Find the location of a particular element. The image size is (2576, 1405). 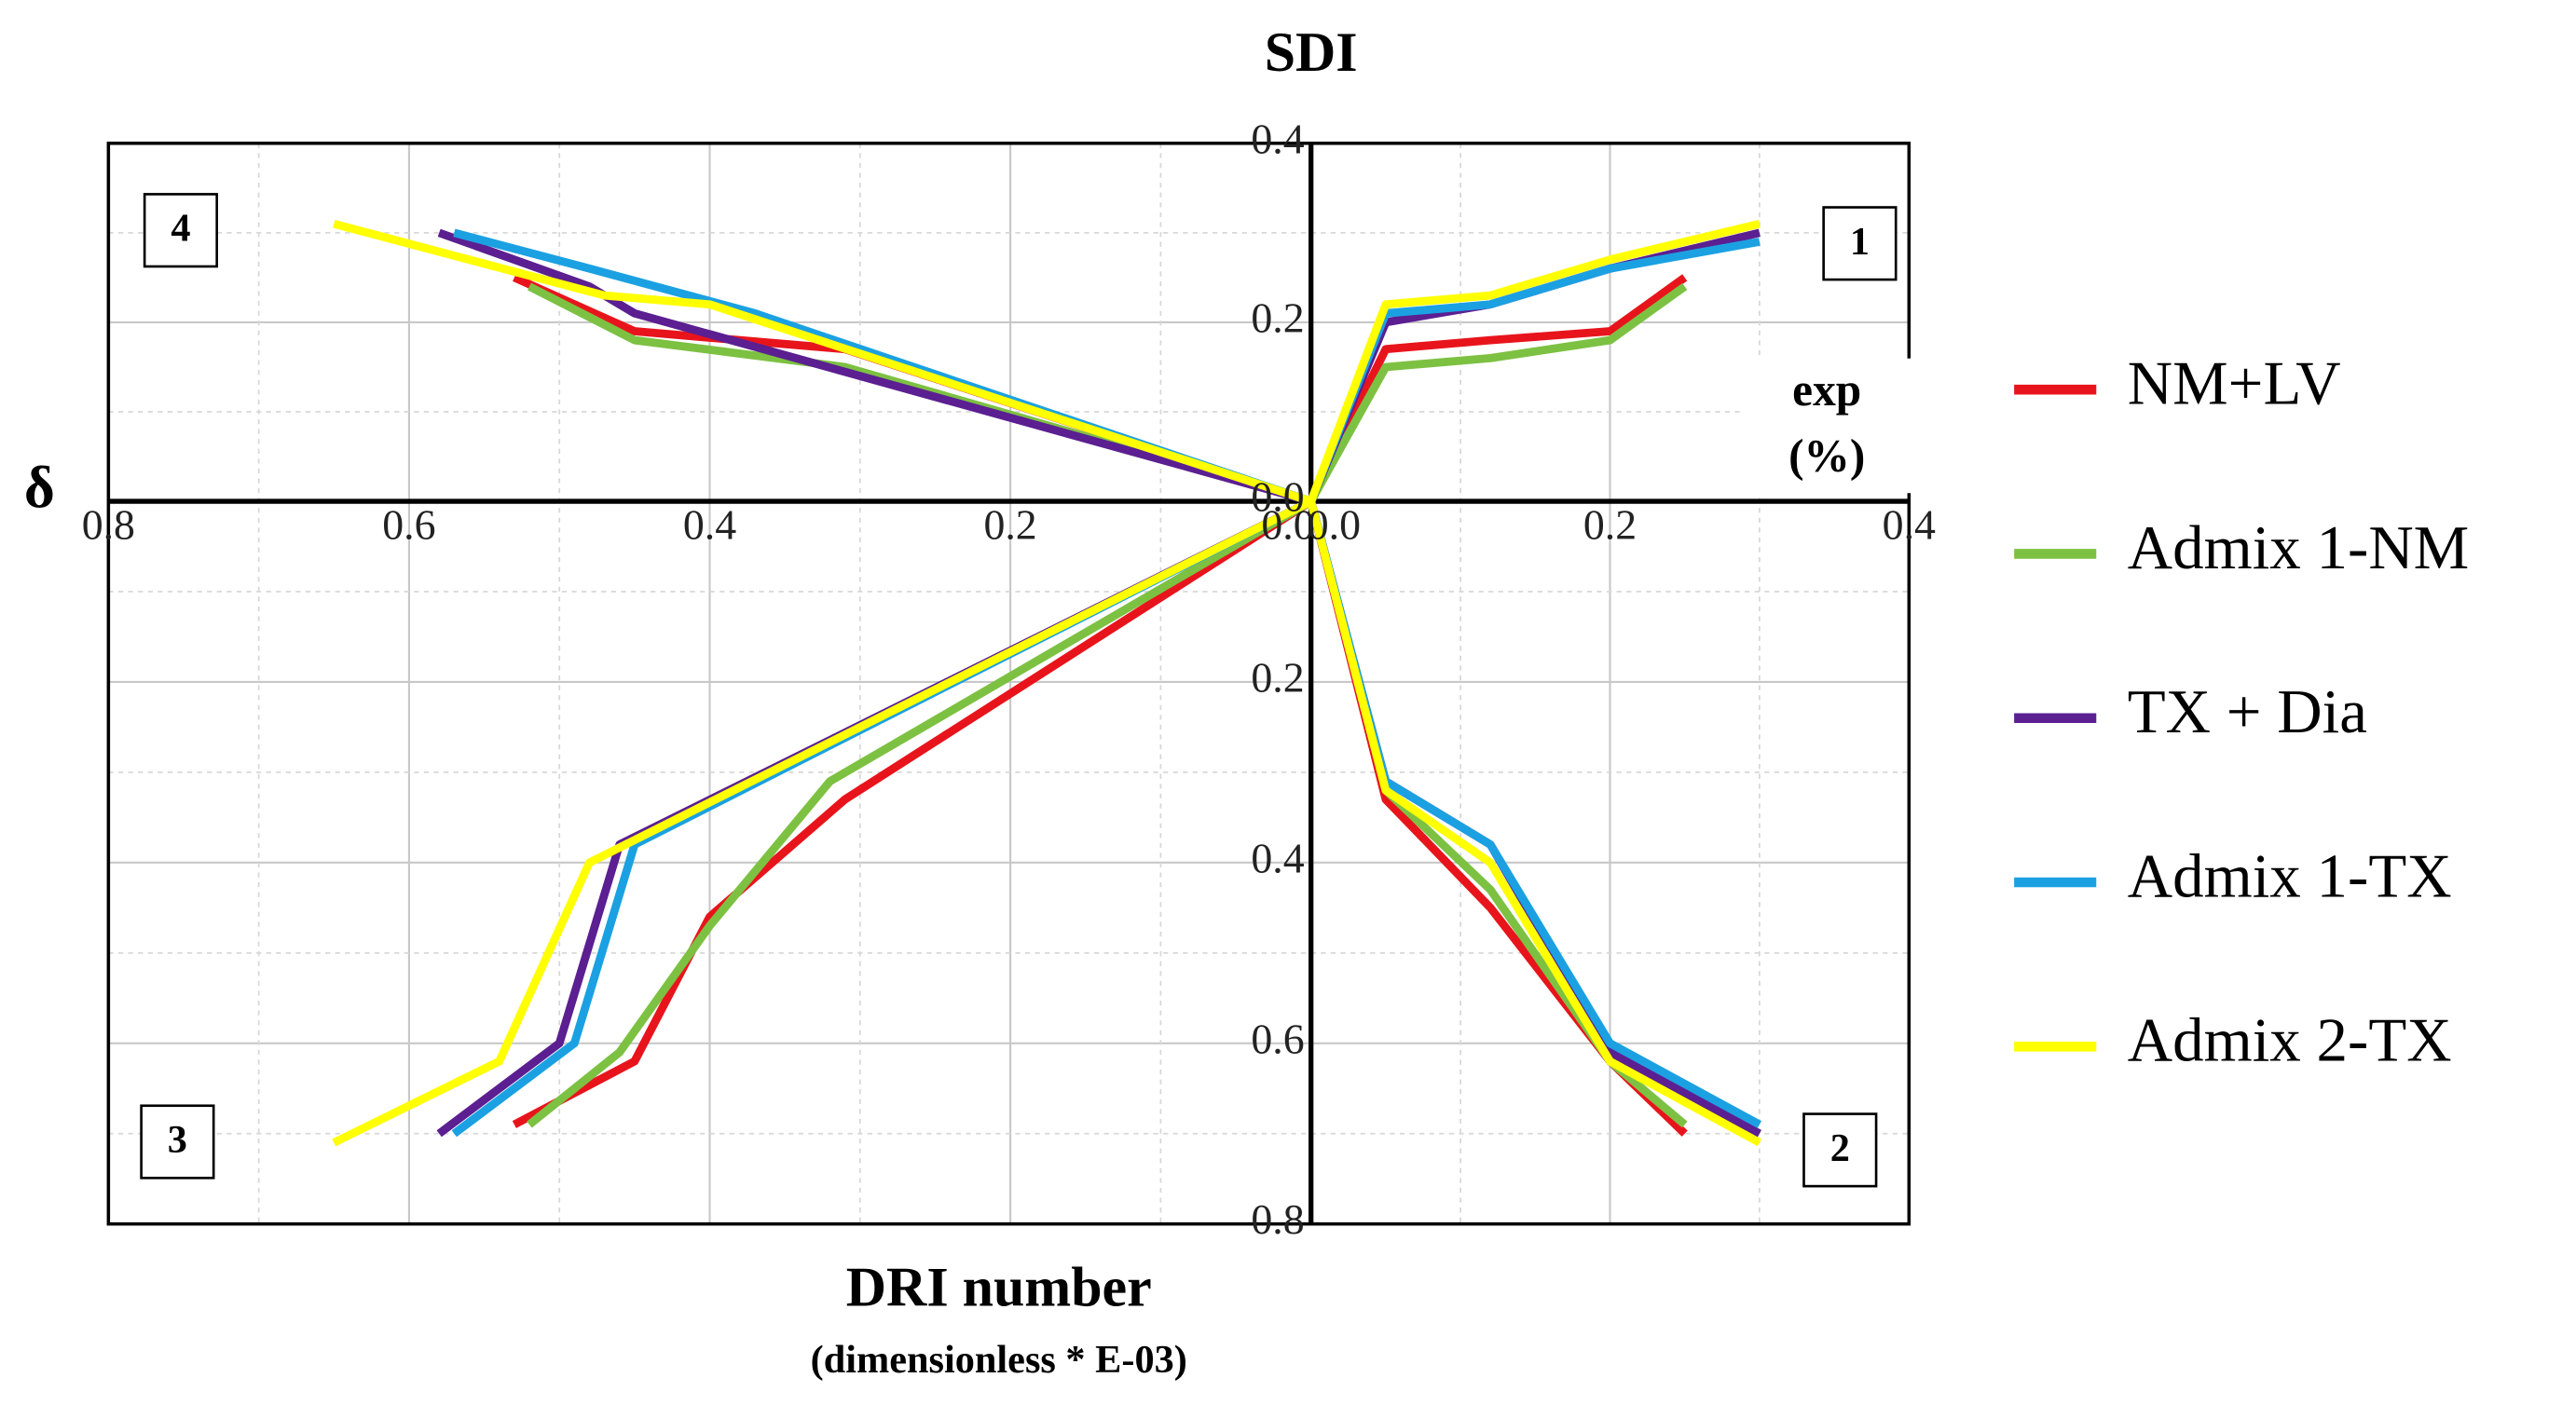

axis-title: (%) is located at coordinates (1826, 455).